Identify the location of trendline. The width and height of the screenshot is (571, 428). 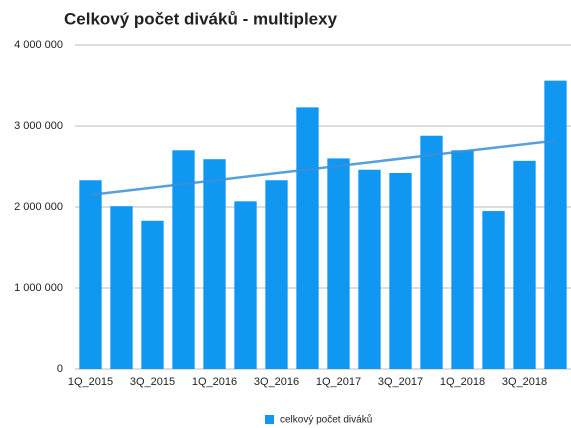
(323, 168).